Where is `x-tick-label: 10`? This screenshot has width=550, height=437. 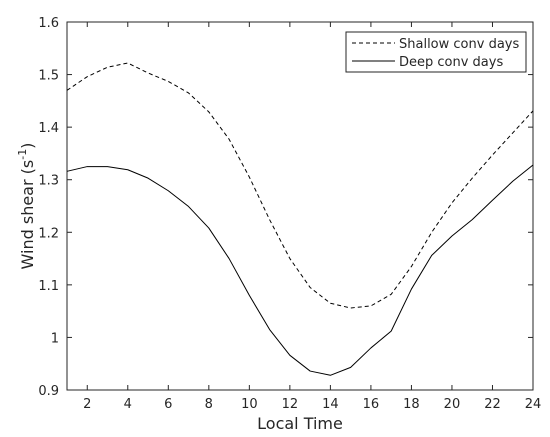 x-tick-label: 10 is located at coordinates (249, 404).